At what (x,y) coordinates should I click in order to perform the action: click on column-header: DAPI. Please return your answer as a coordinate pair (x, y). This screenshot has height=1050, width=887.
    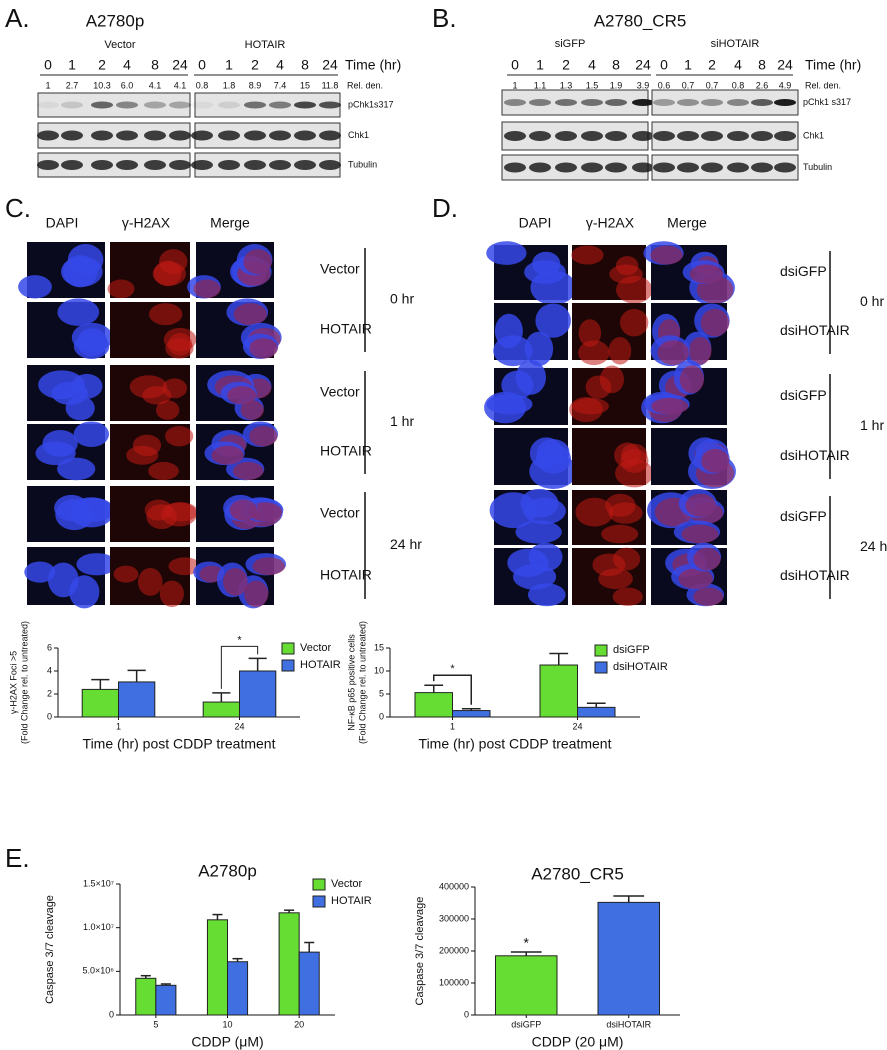
    Looking at the image, I should click on (535, 223).